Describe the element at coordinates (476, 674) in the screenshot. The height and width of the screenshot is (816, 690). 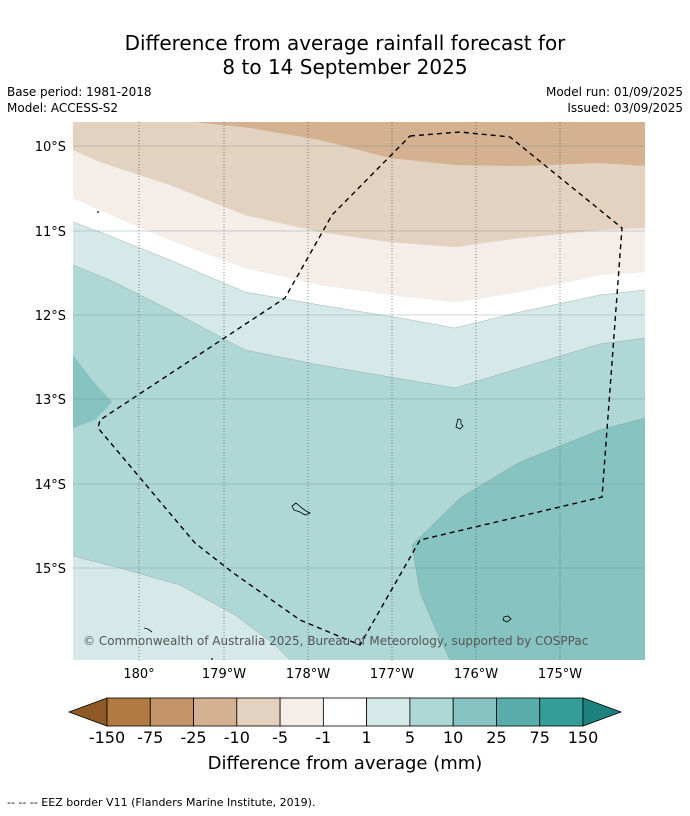
I see `lon-label-176w: 176°W` at that location.